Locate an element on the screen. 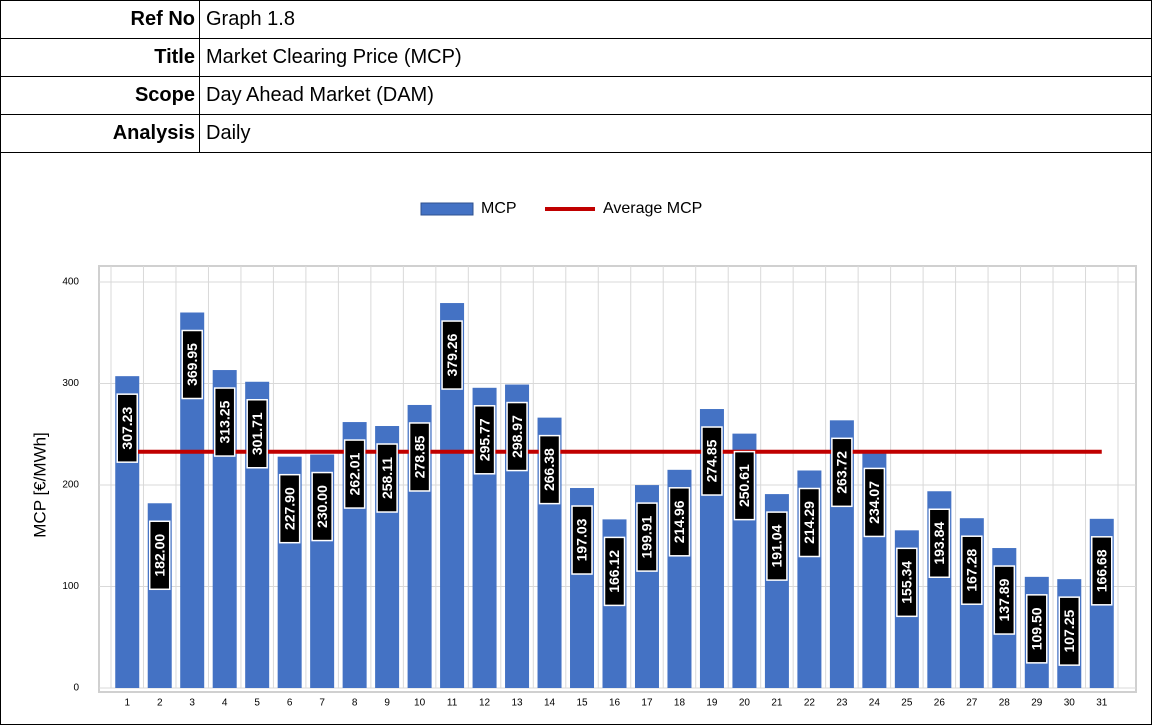  header-row: Ref No Graph 1.8 is located at coordinates (576, 20).